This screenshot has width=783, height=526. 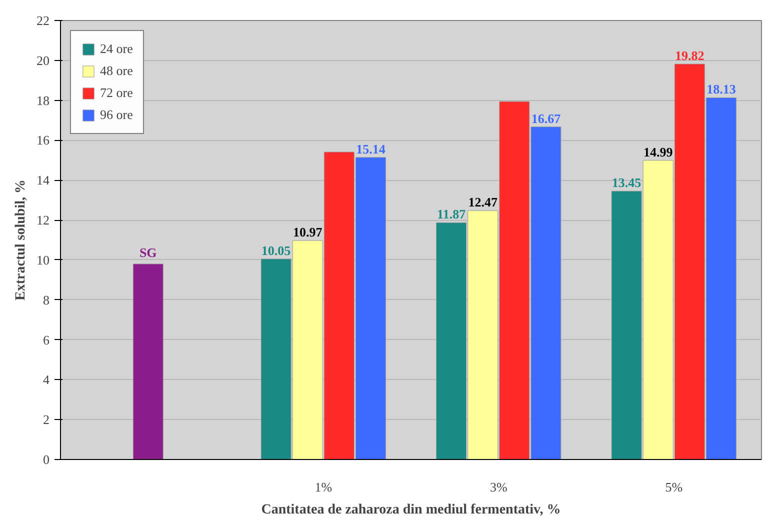 What do you see at coordinates (627, 182) in the screenshot?
I see `data-label: 13.45` at bounding box center [627, 182].